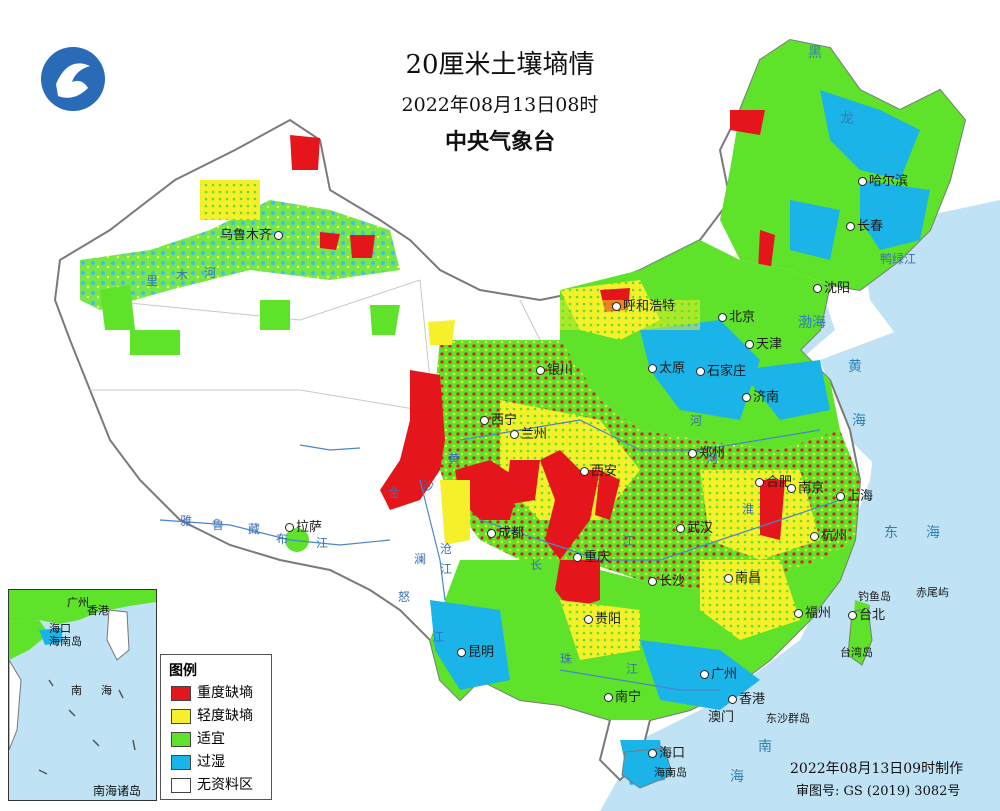  I want to click on map-title: 20厘米土壤墒情, so click(500, 65).